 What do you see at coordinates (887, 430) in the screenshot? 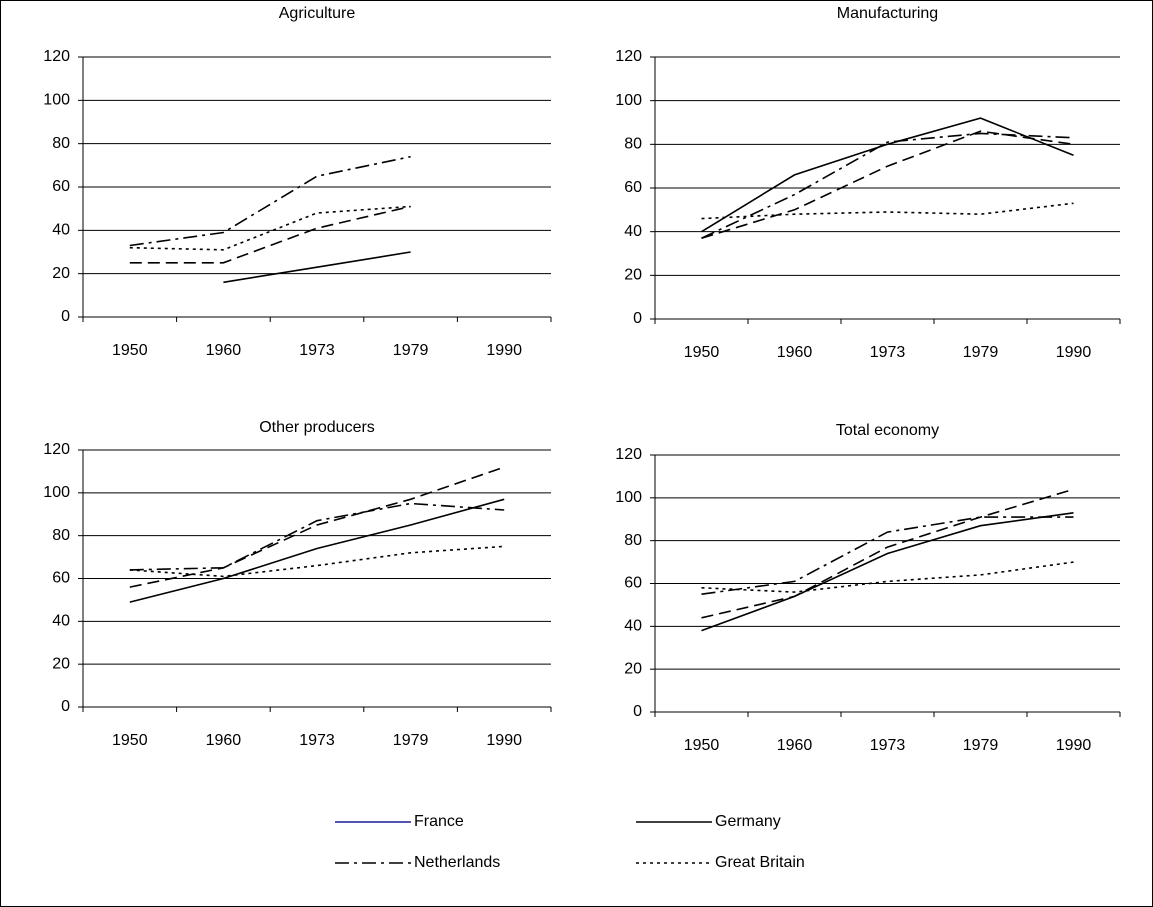
I see `chart-title: Total economy` at bounding box center [887, 430].